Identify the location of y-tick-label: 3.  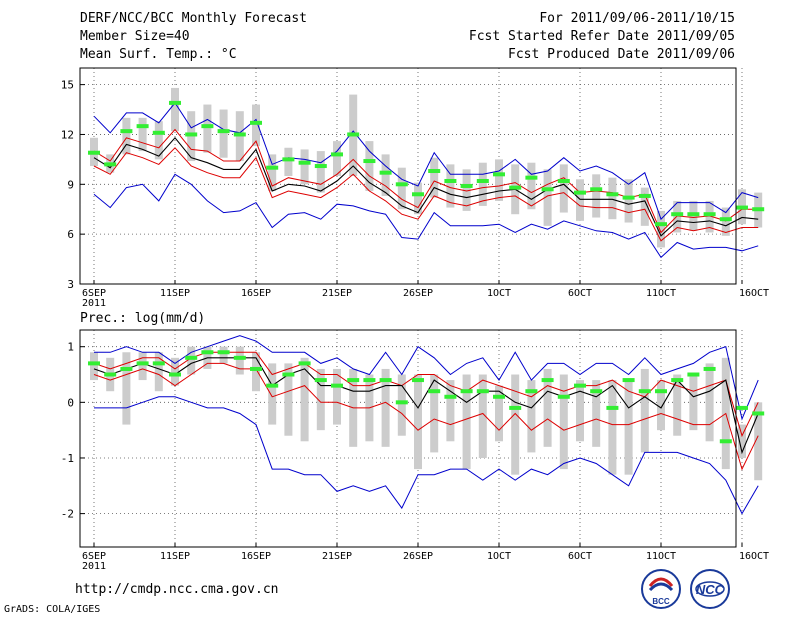
(70, 284).